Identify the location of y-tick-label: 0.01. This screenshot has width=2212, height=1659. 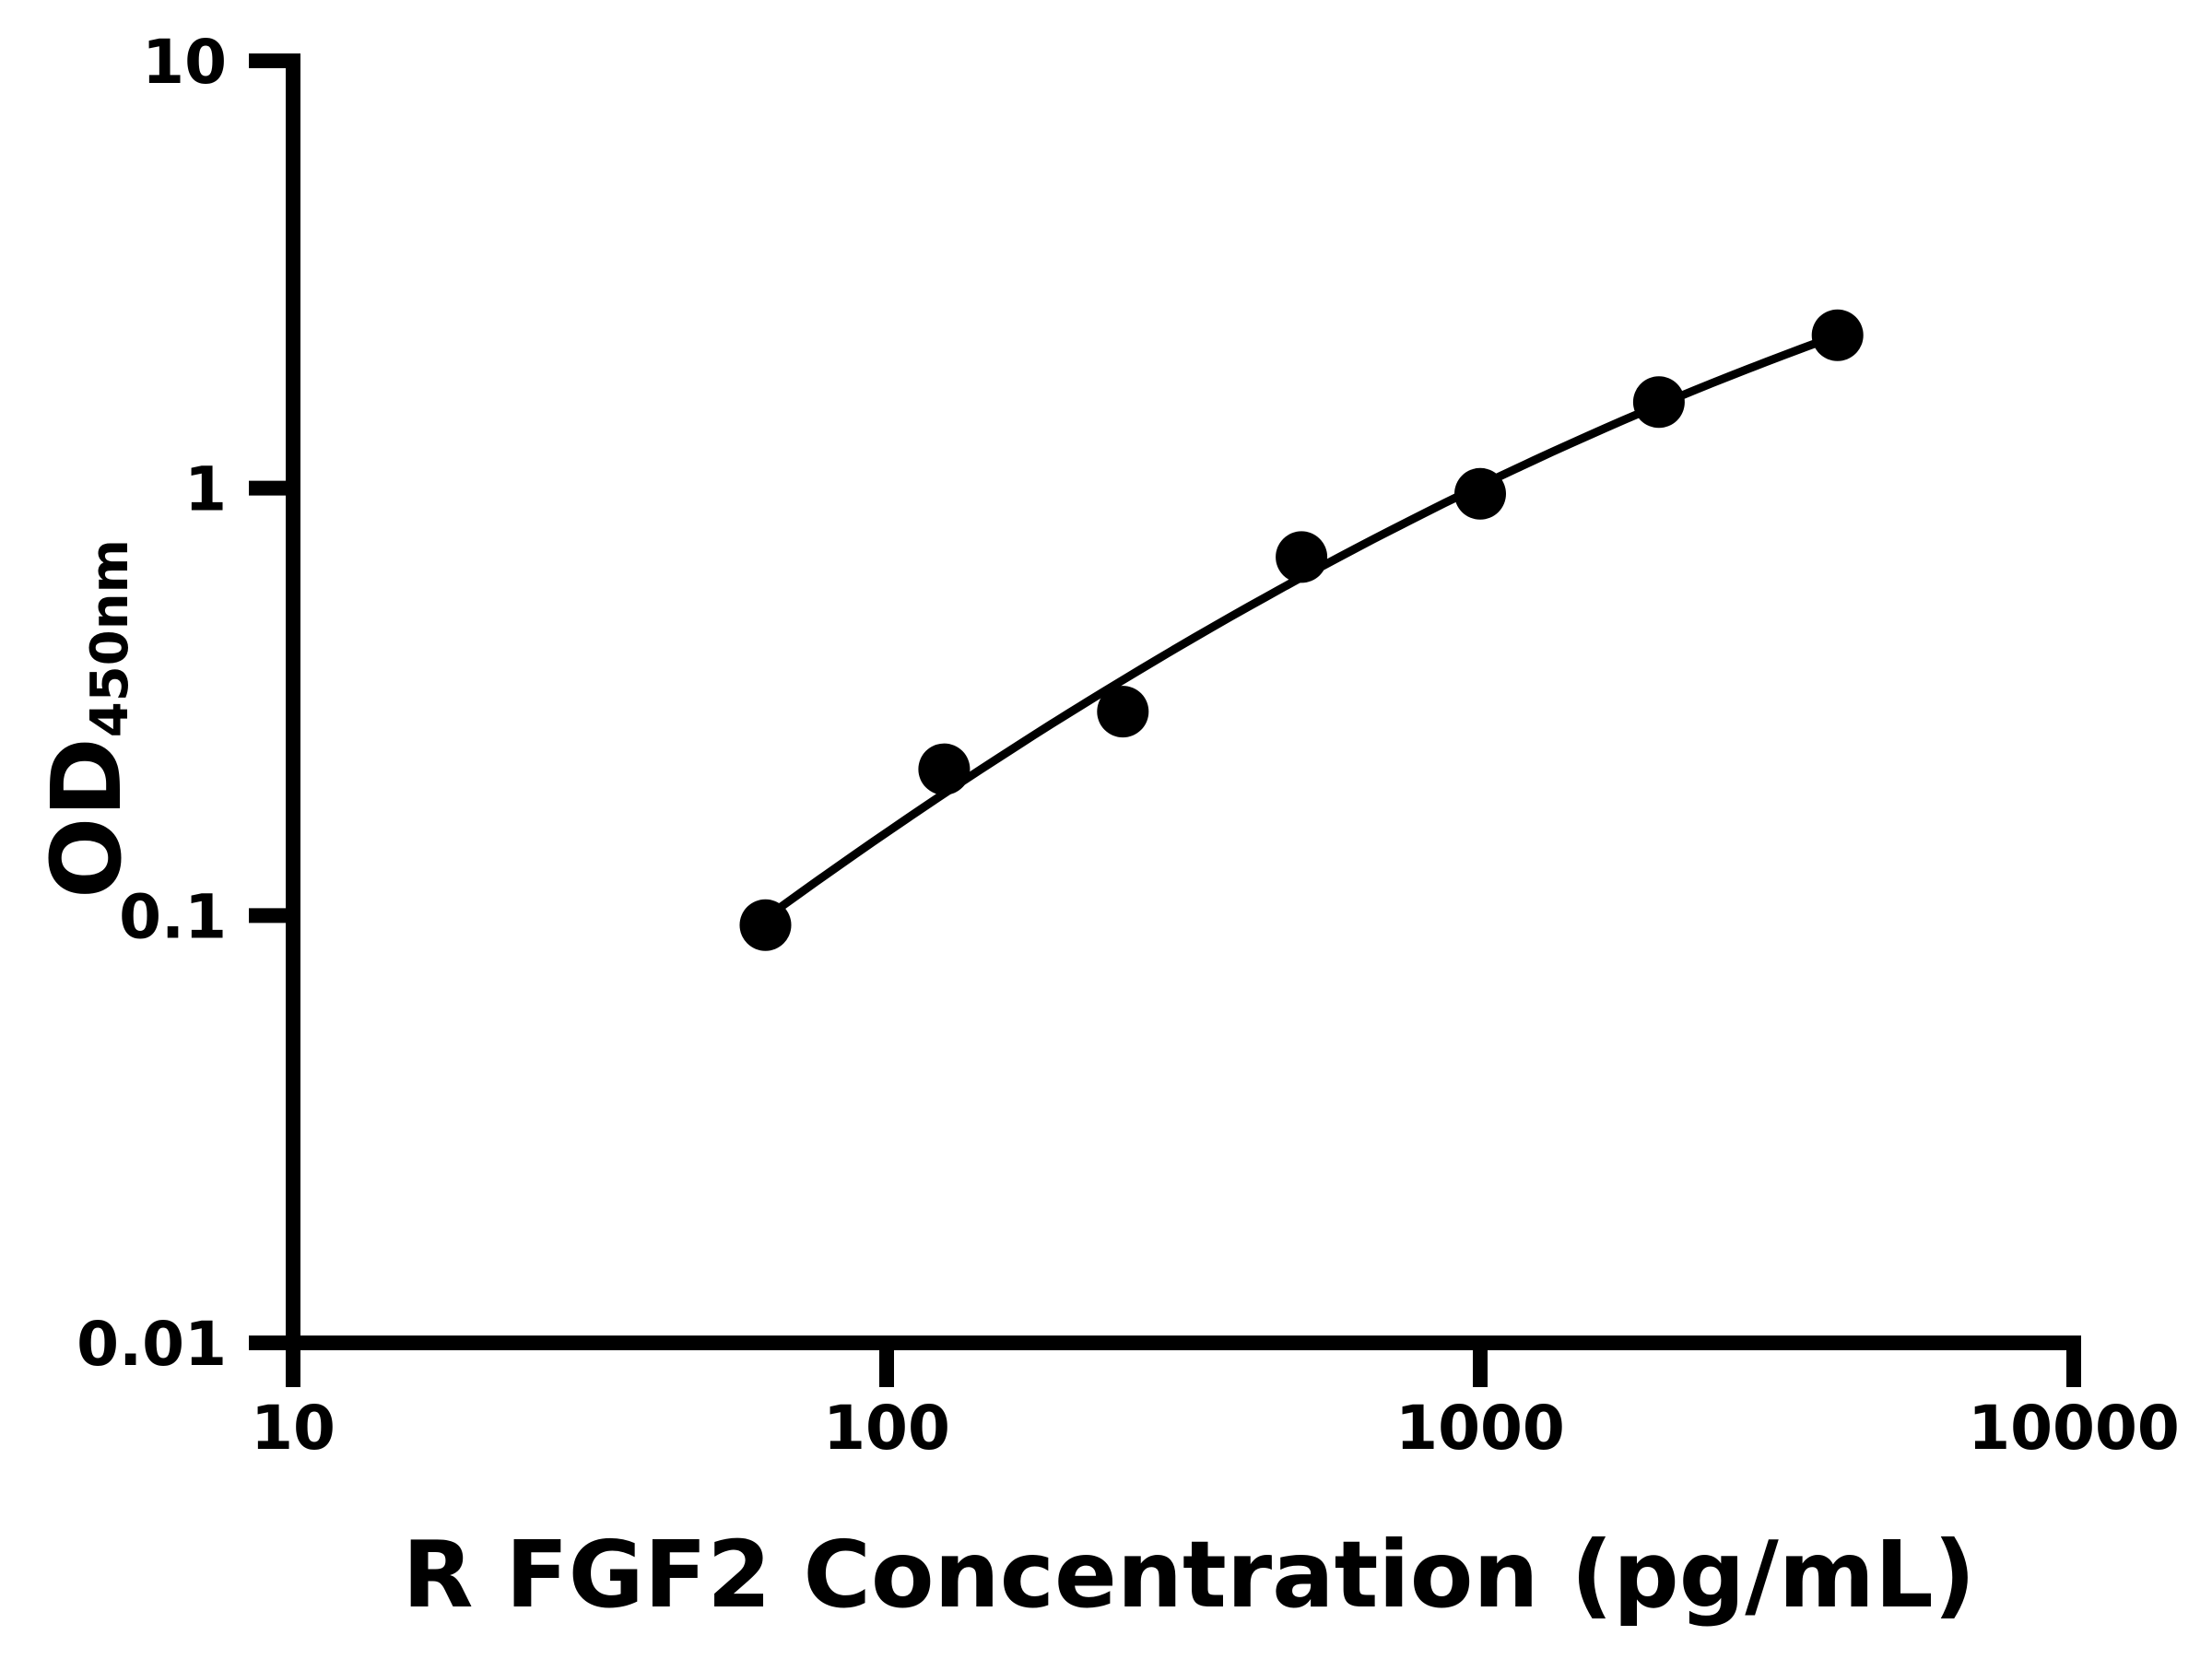
(151, 1344).